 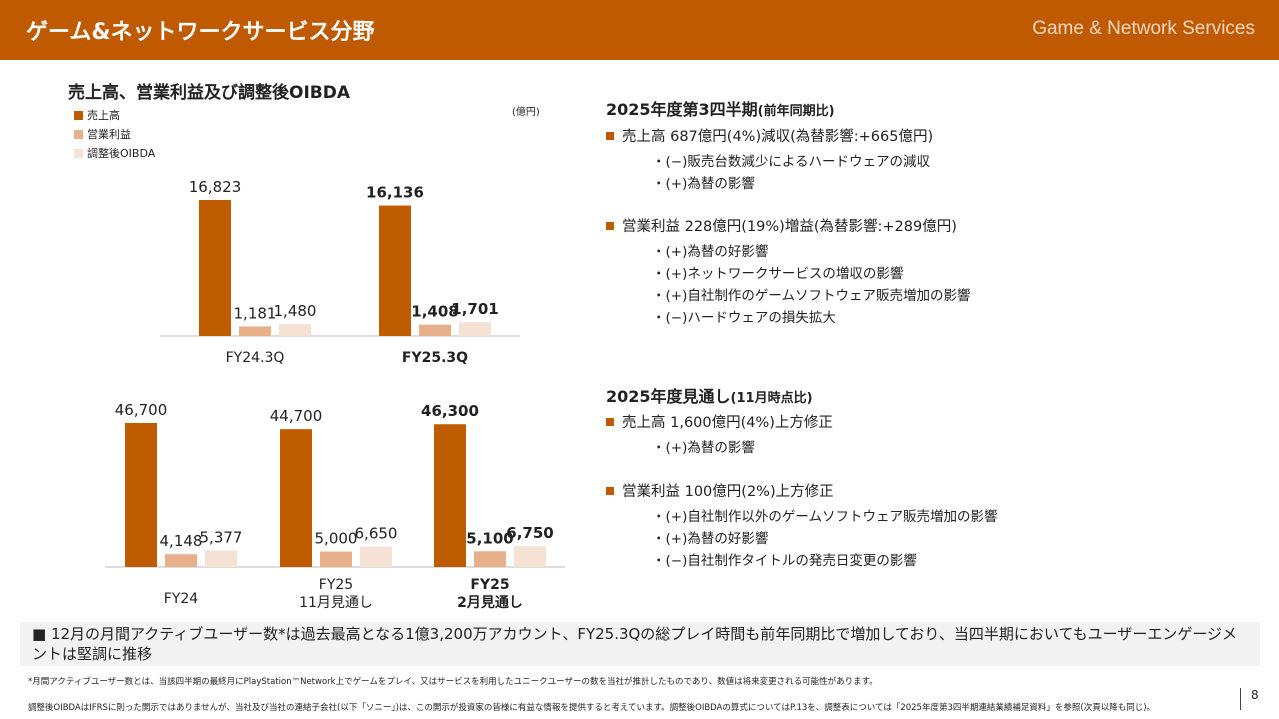 What do you see at coordinates (336, 539) in the screenshot?
I see `data-label: 5,000` at bounding box center [336, 539].